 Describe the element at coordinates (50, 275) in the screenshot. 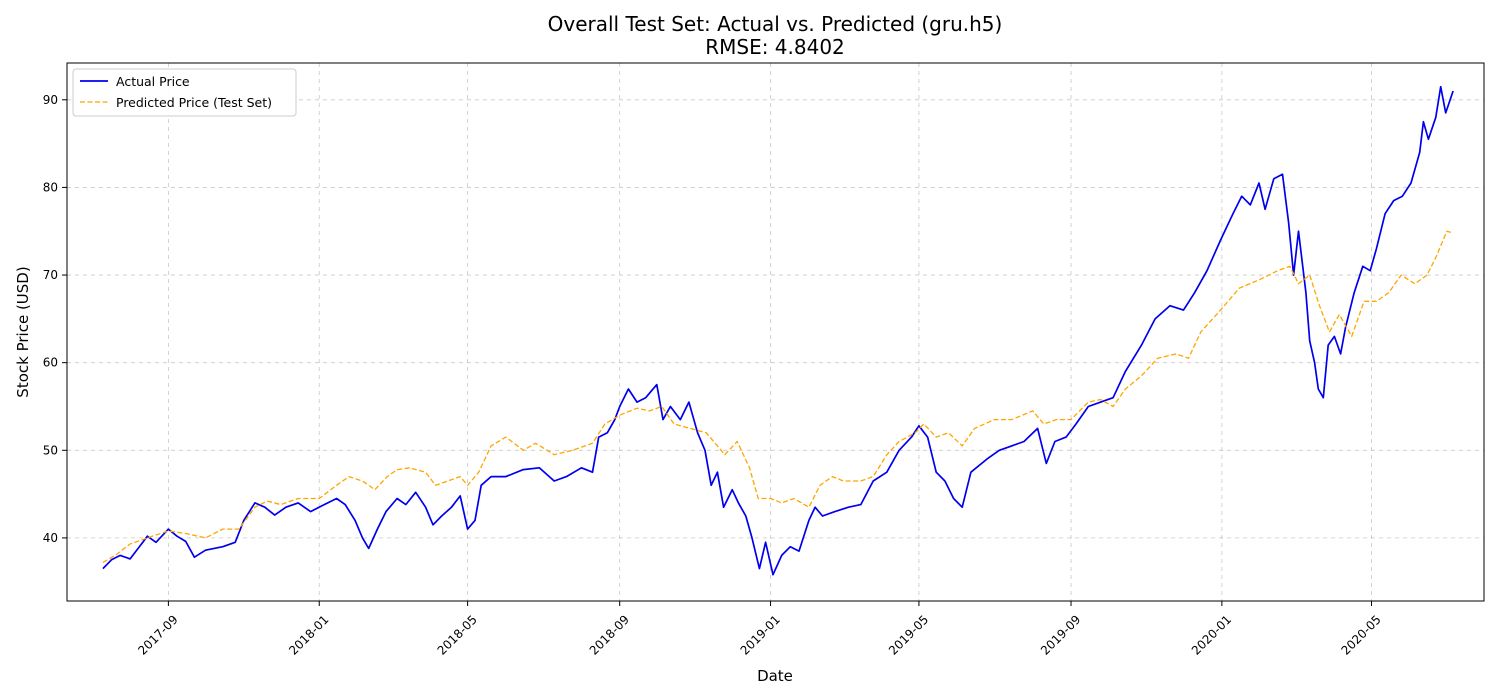

I see `y-tick-label: 70` at that location.